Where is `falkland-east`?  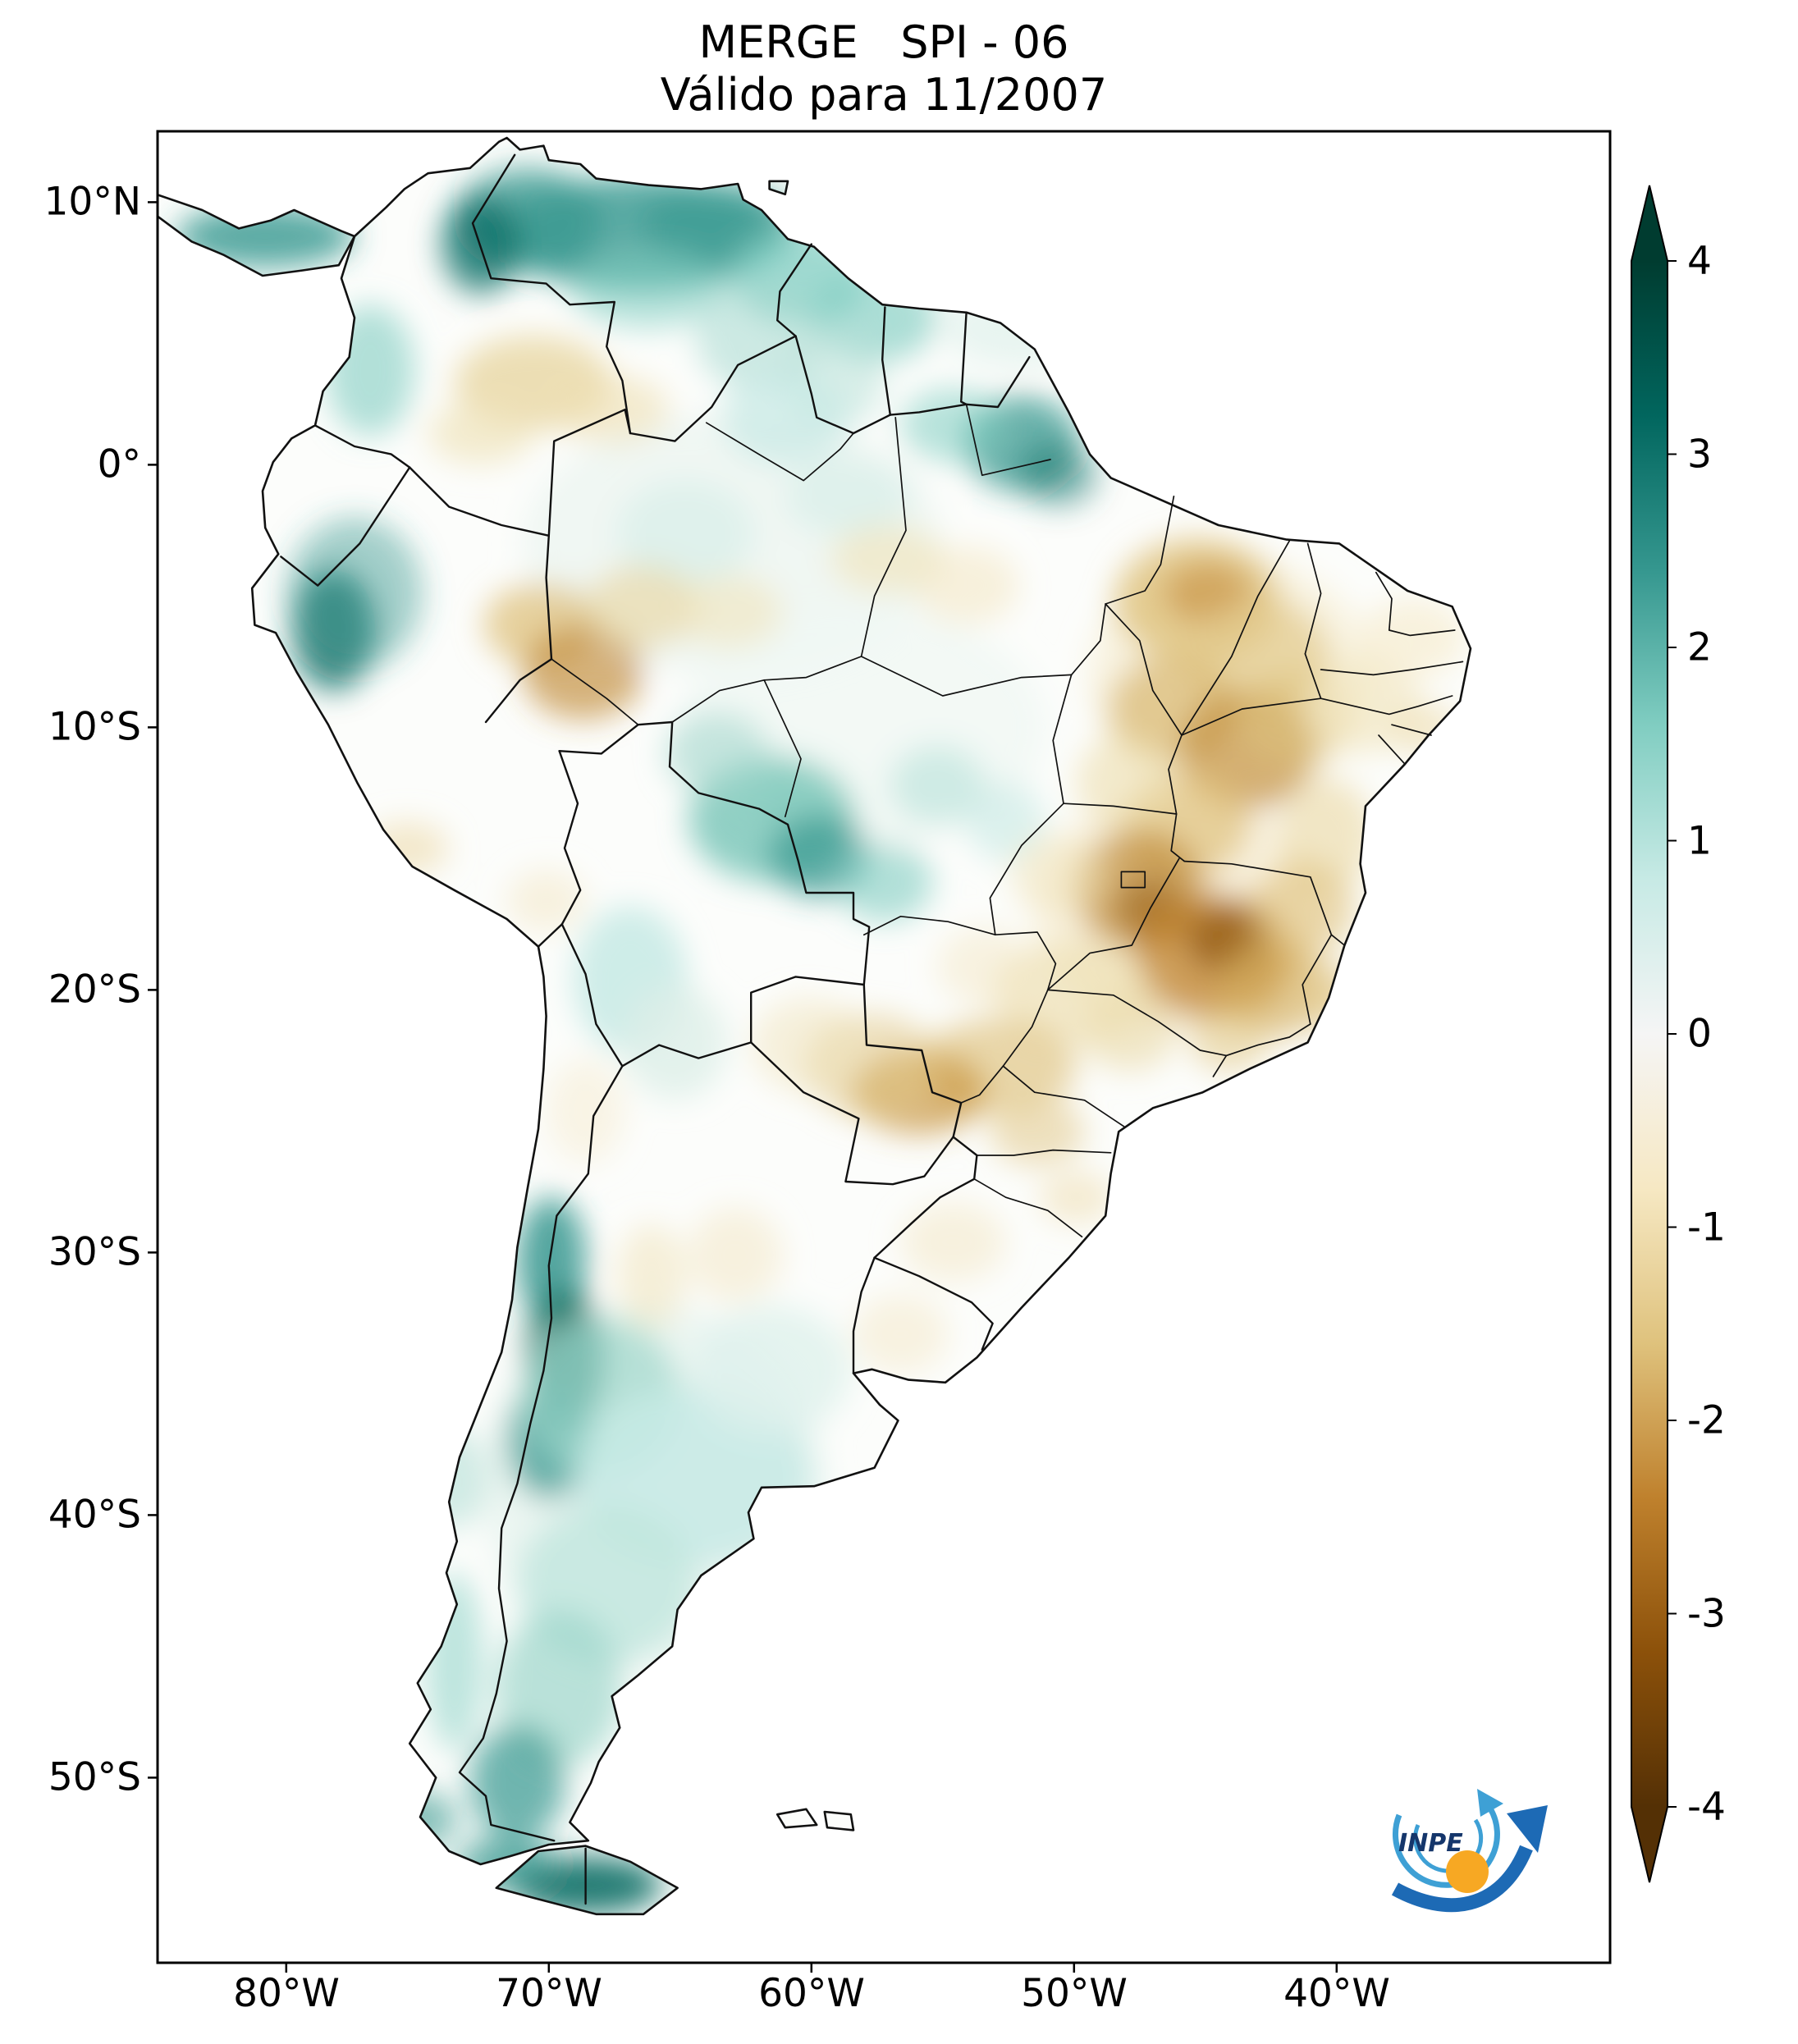
falkland-east is located at coordinates (839, 1820).